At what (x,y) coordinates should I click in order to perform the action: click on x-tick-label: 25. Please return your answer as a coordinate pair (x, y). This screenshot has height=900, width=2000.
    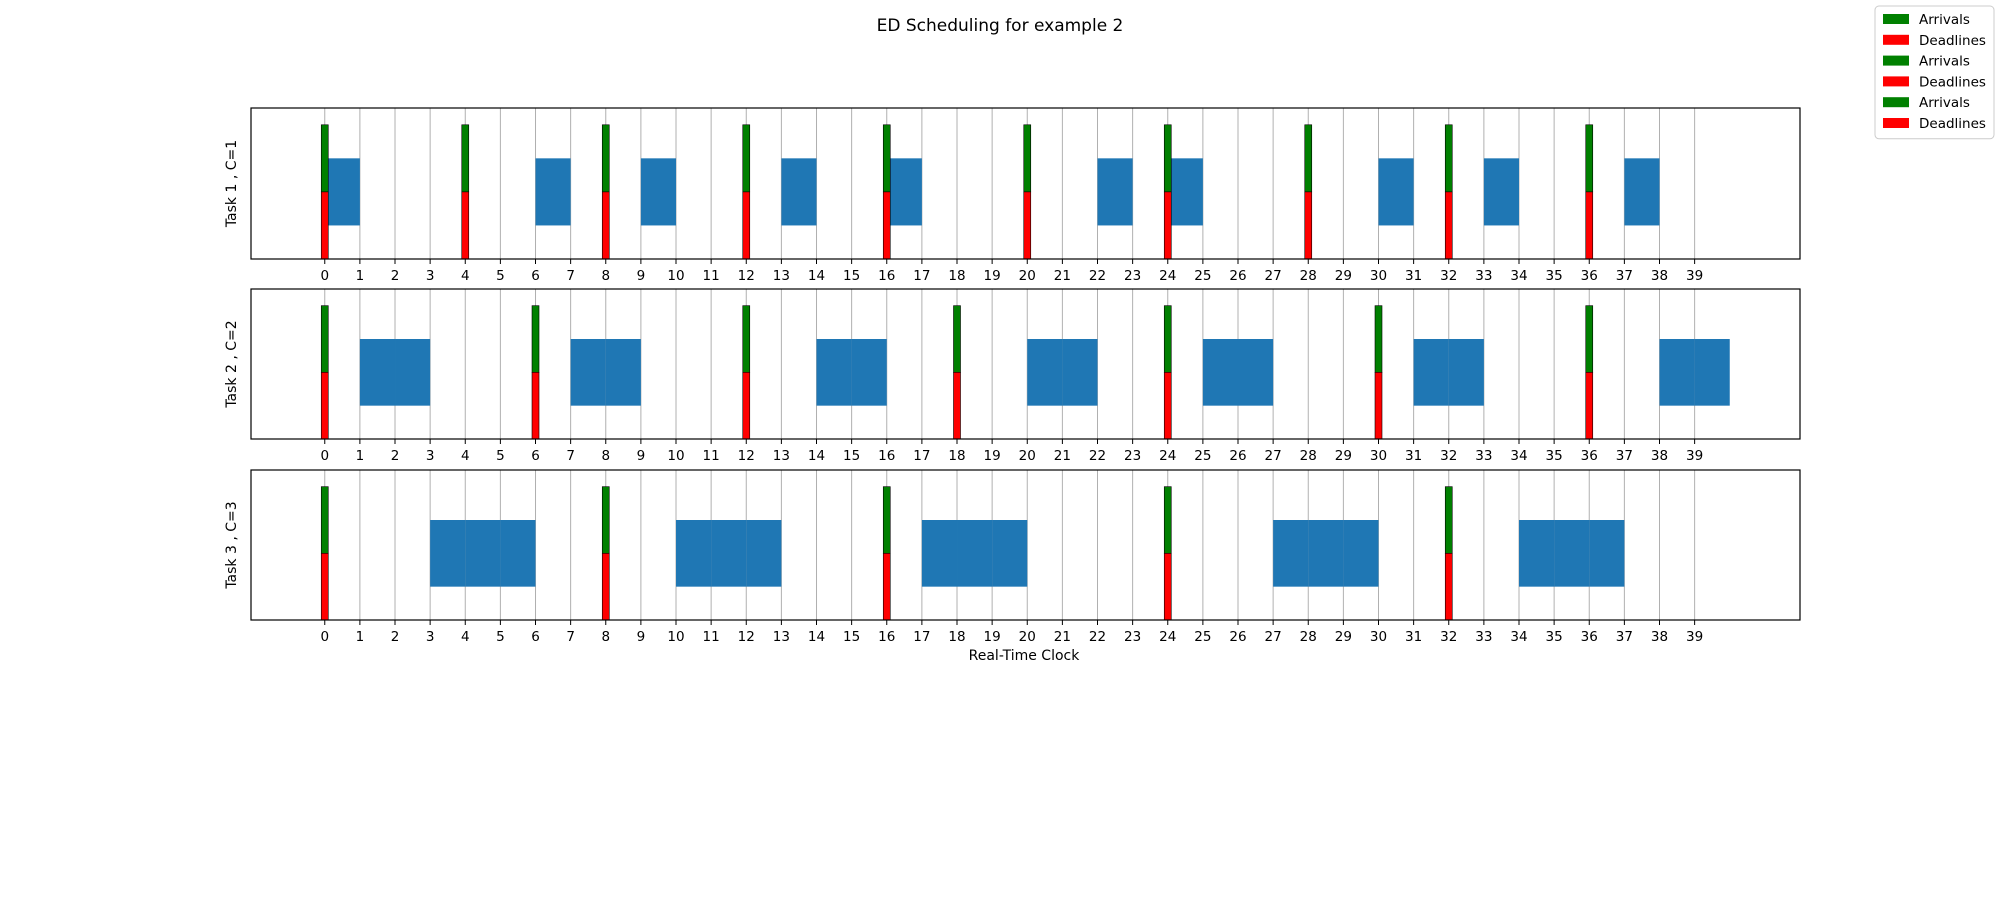
    Looking at the image, I should click on (1202, 637).